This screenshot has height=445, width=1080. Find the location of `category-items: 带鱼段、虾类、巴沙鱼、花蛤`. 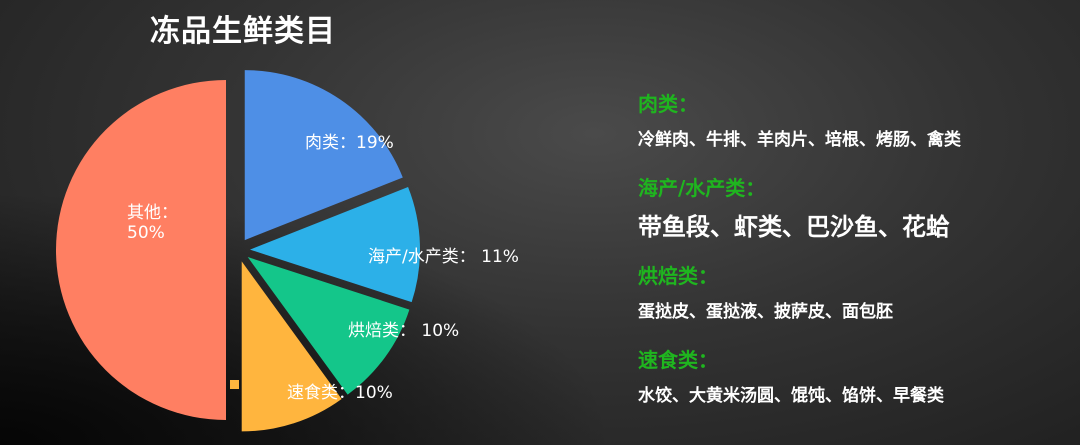

category-items: 带鱼段、虾类、巴沙鱼、花蛤 is located at coordinates (794, 227).